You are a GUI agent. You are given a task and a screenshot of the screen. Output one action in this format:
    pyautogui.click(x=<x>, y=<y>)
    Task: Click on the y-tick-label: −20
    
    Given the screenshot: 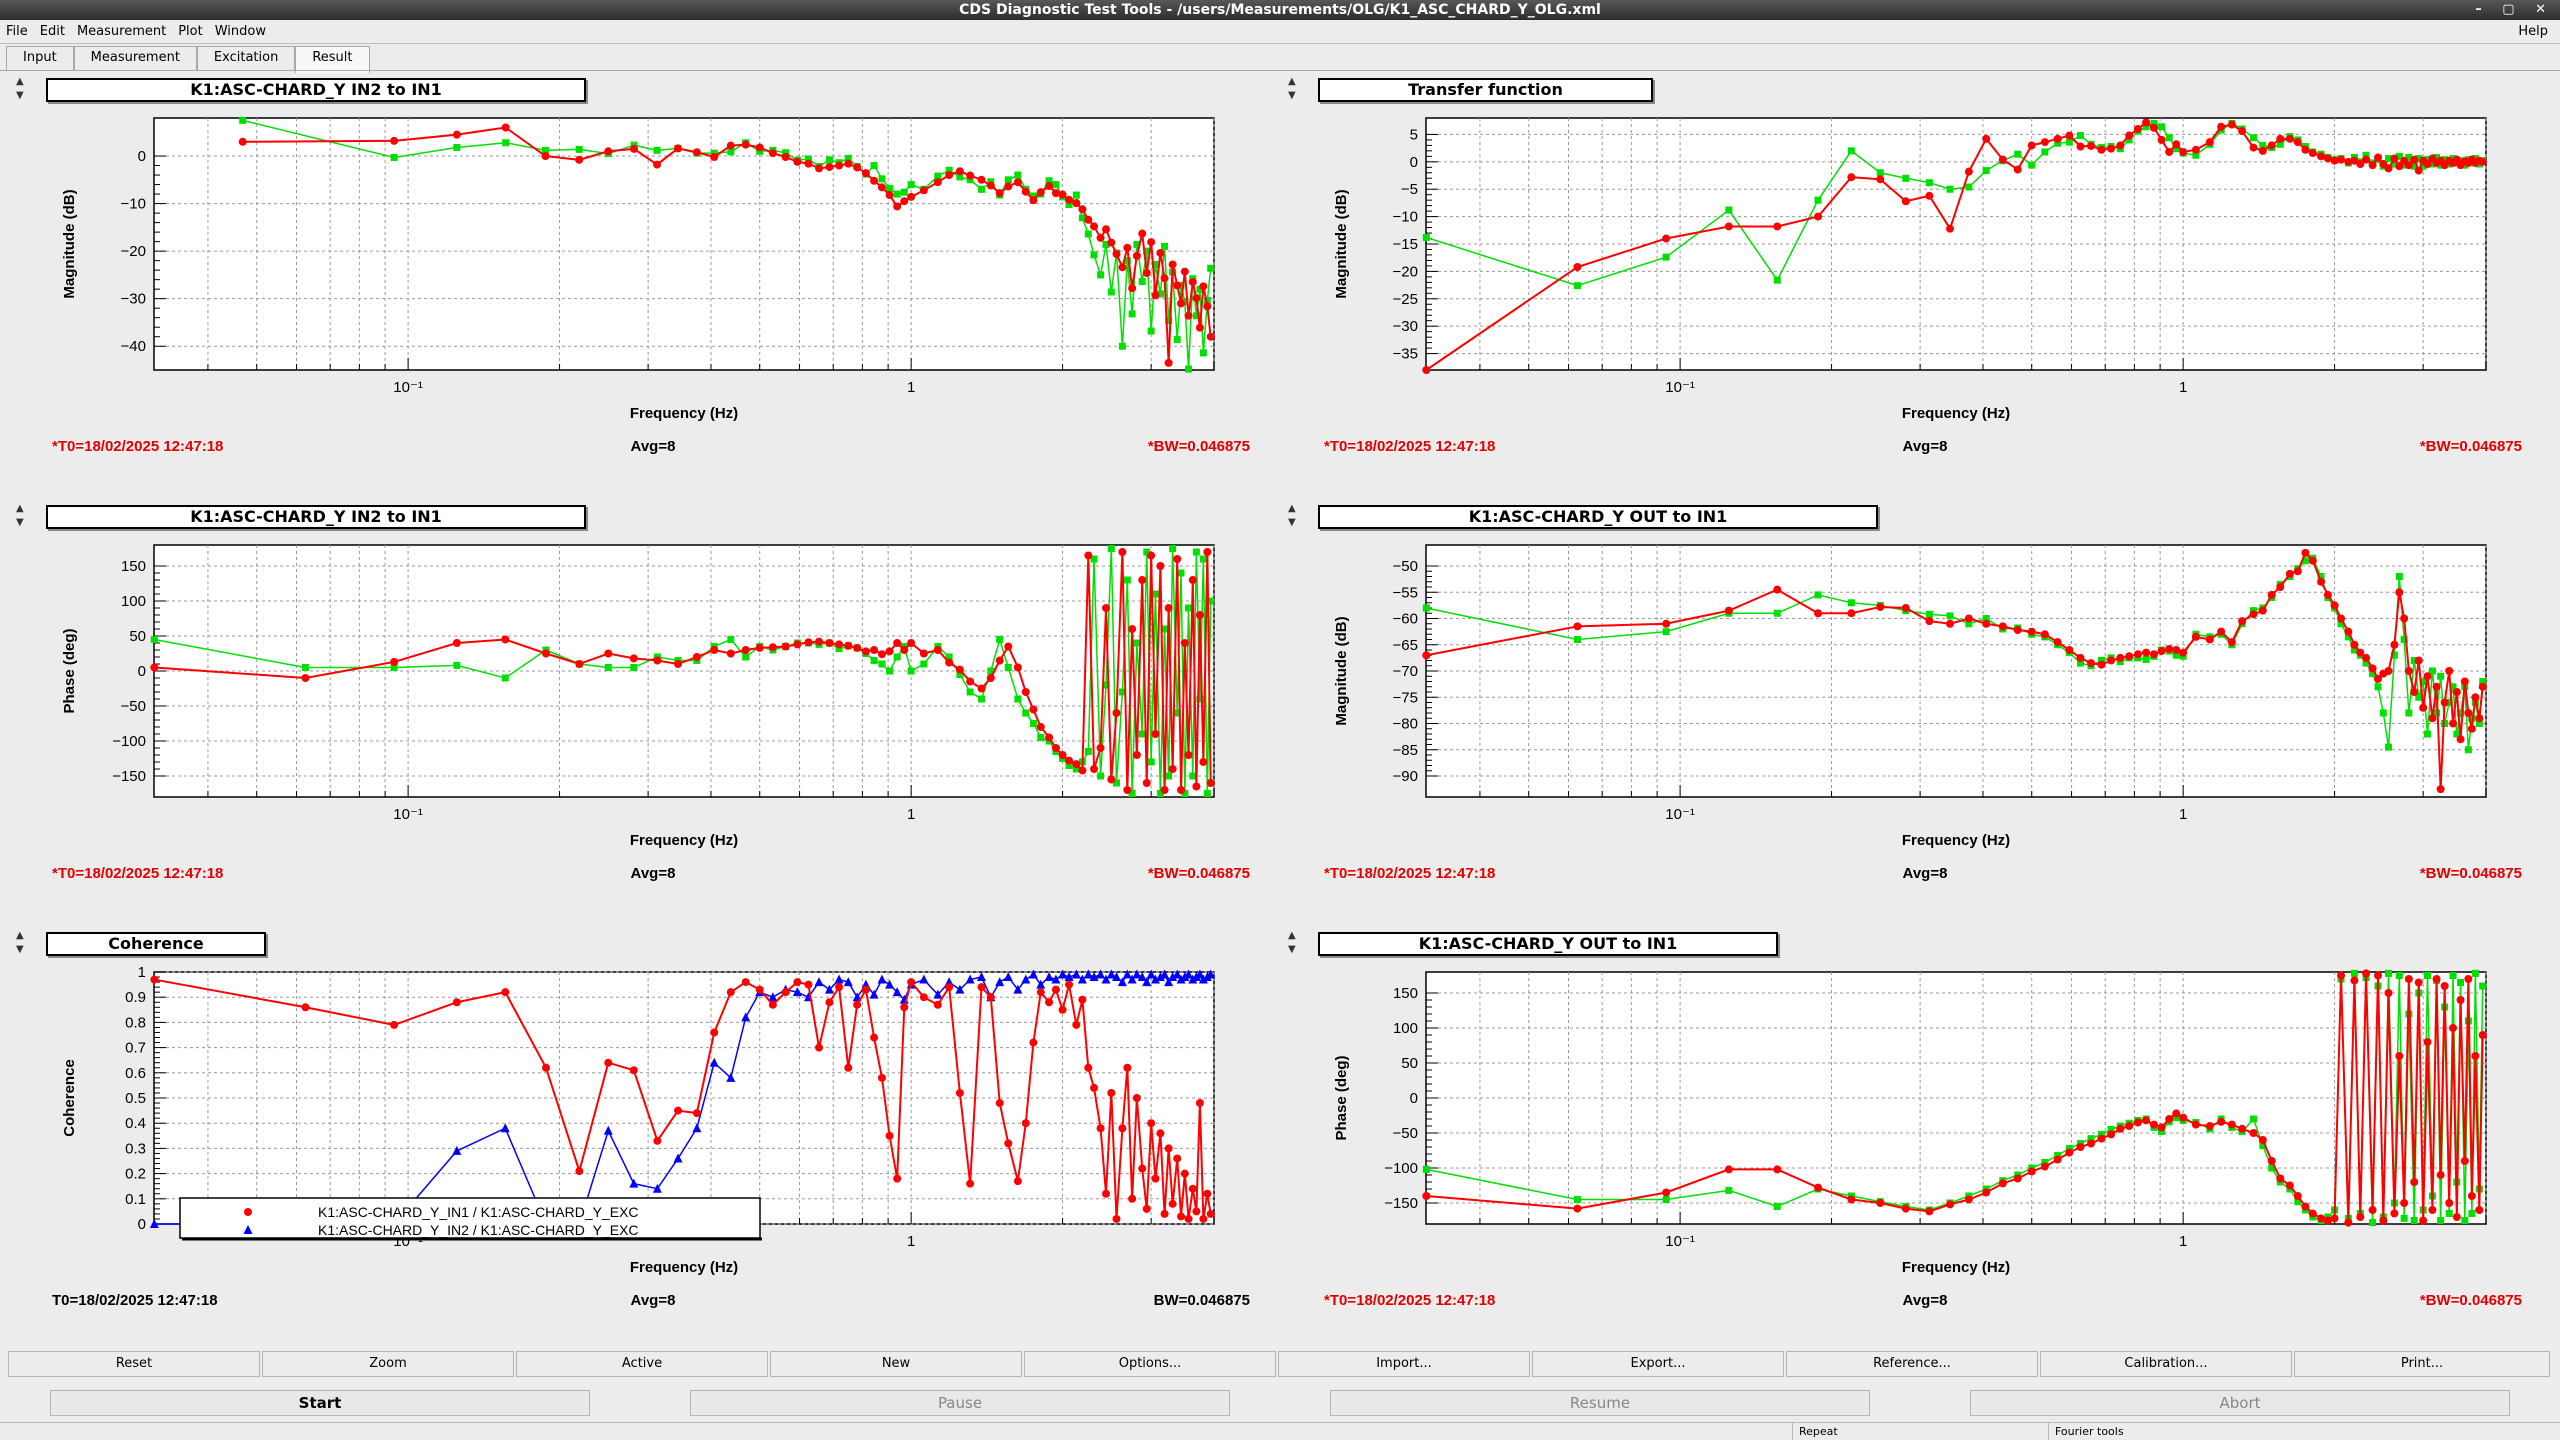 What is the action you would take?
    pyautogui.click(x=1405, y=271)
    